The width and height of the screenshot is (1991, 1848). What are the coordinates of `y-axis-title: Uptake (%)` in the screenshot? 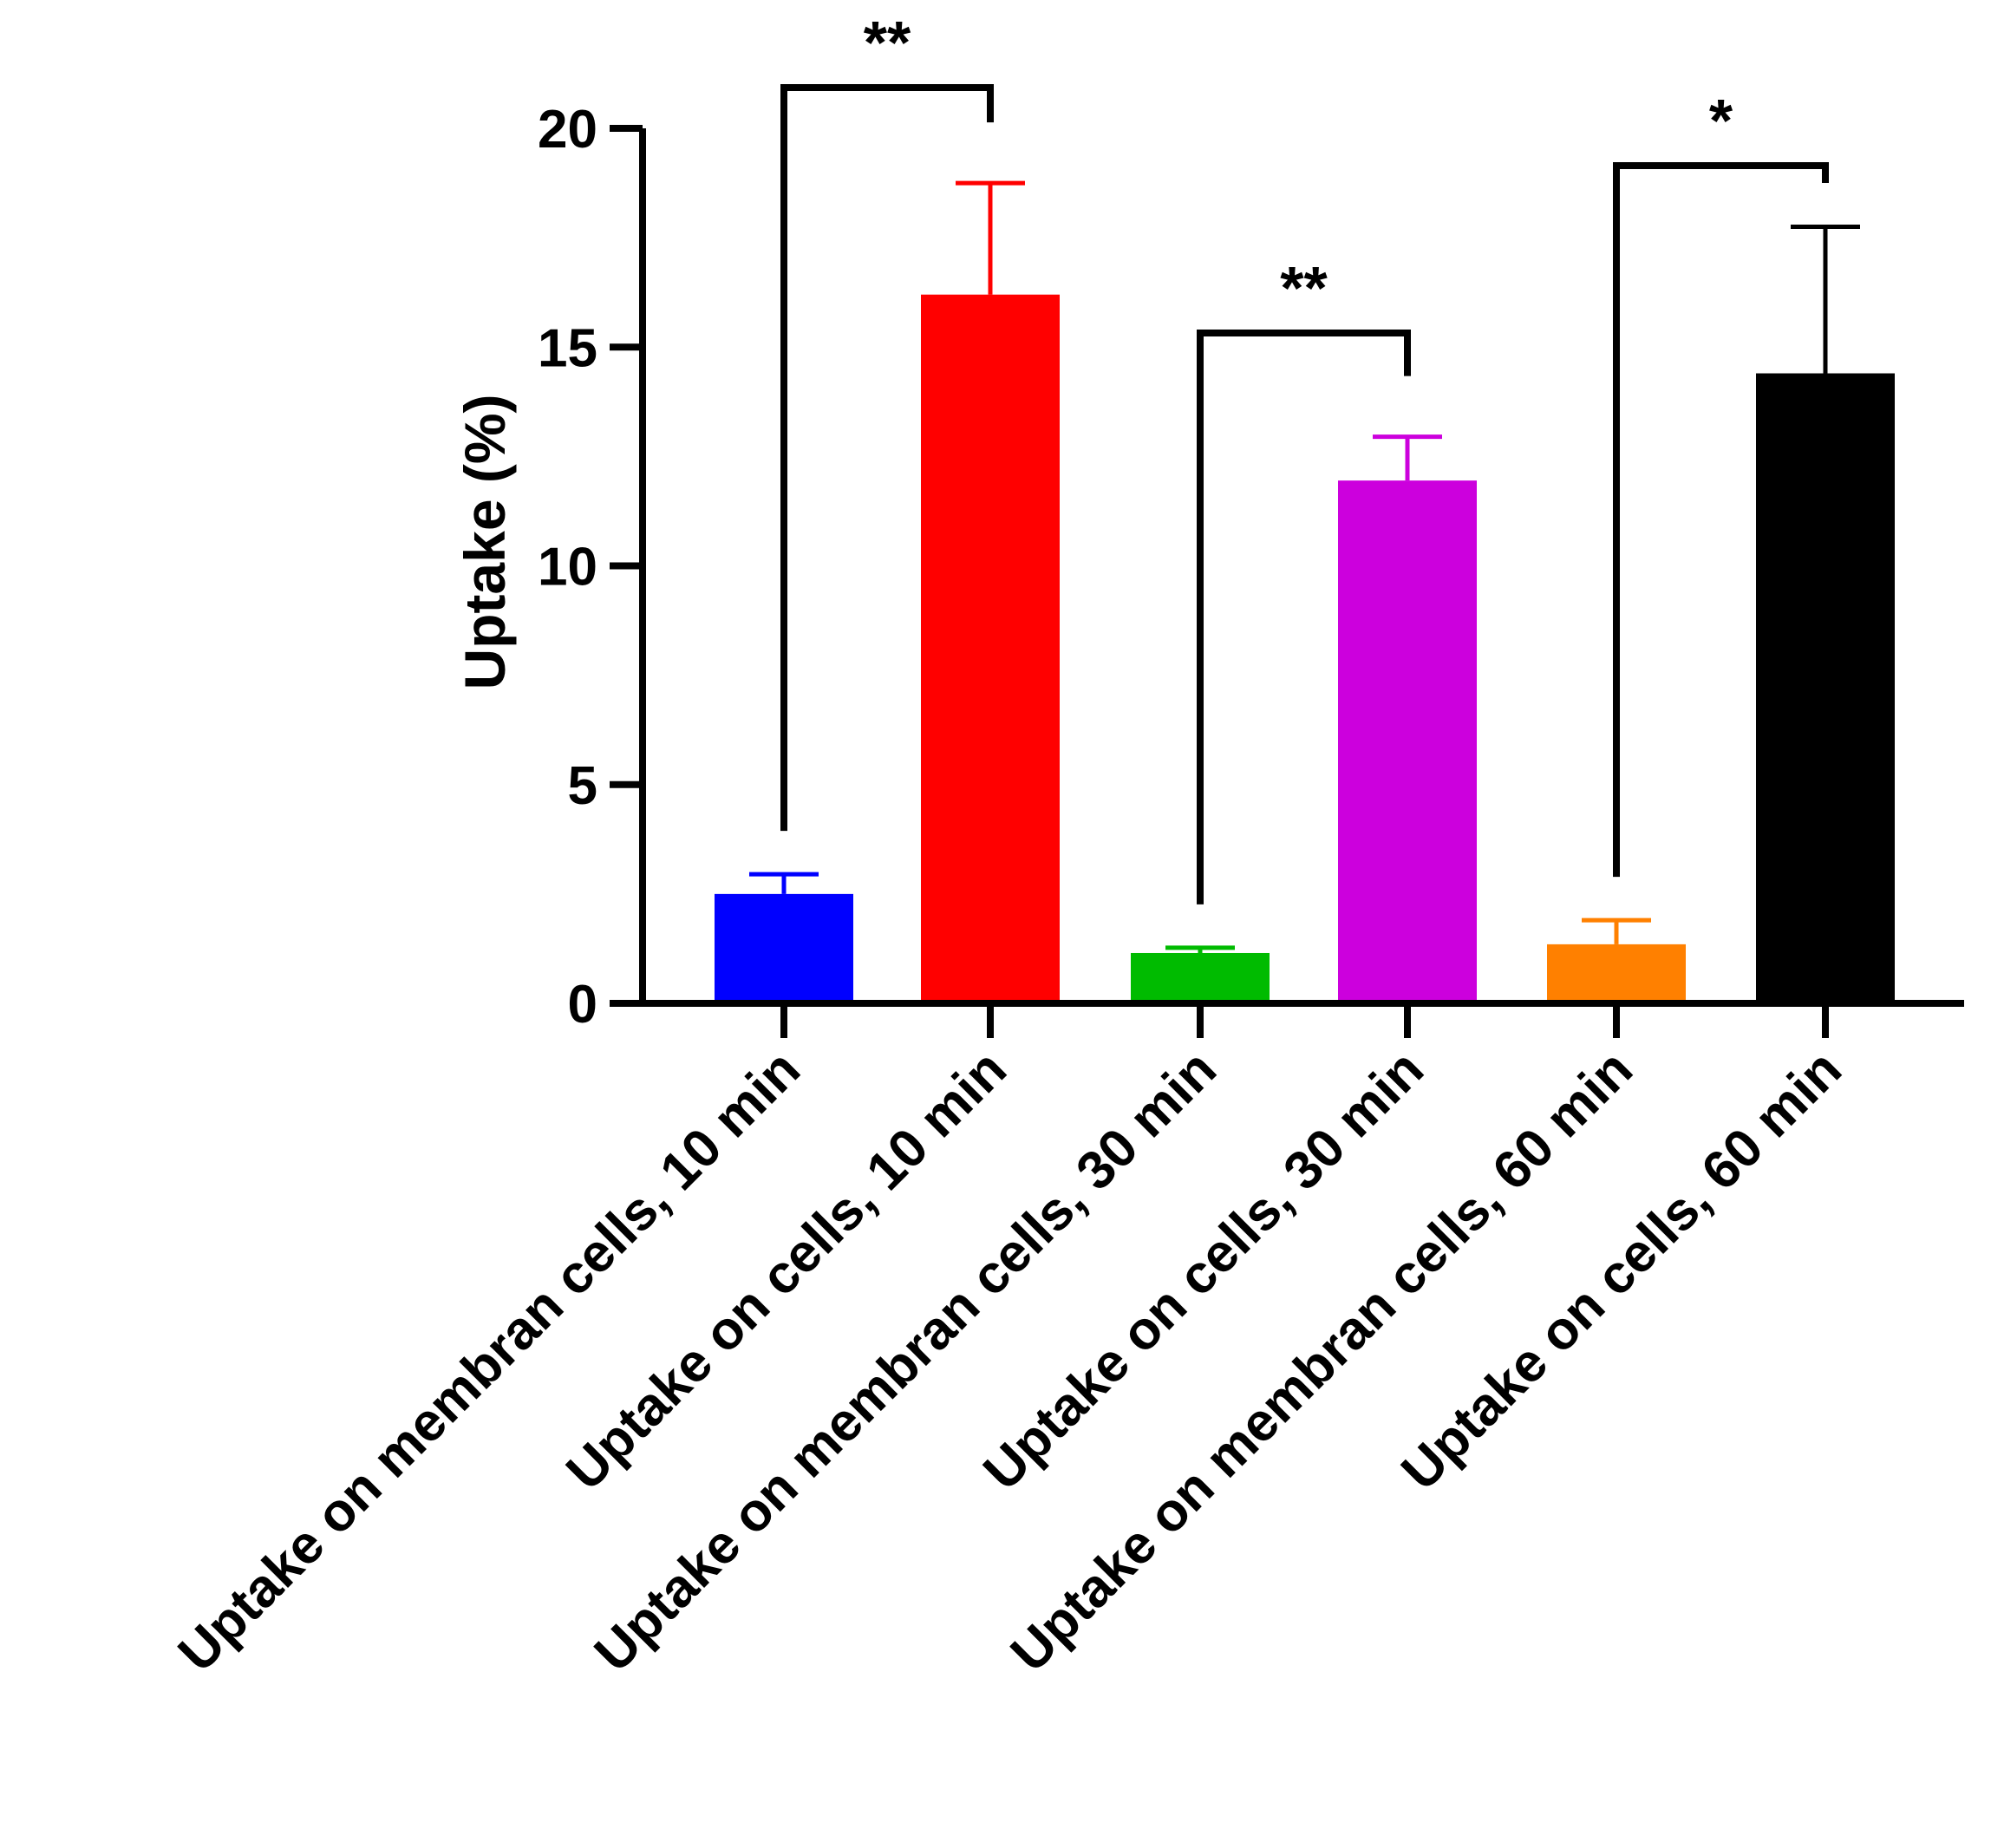 It's located at (485, 541).